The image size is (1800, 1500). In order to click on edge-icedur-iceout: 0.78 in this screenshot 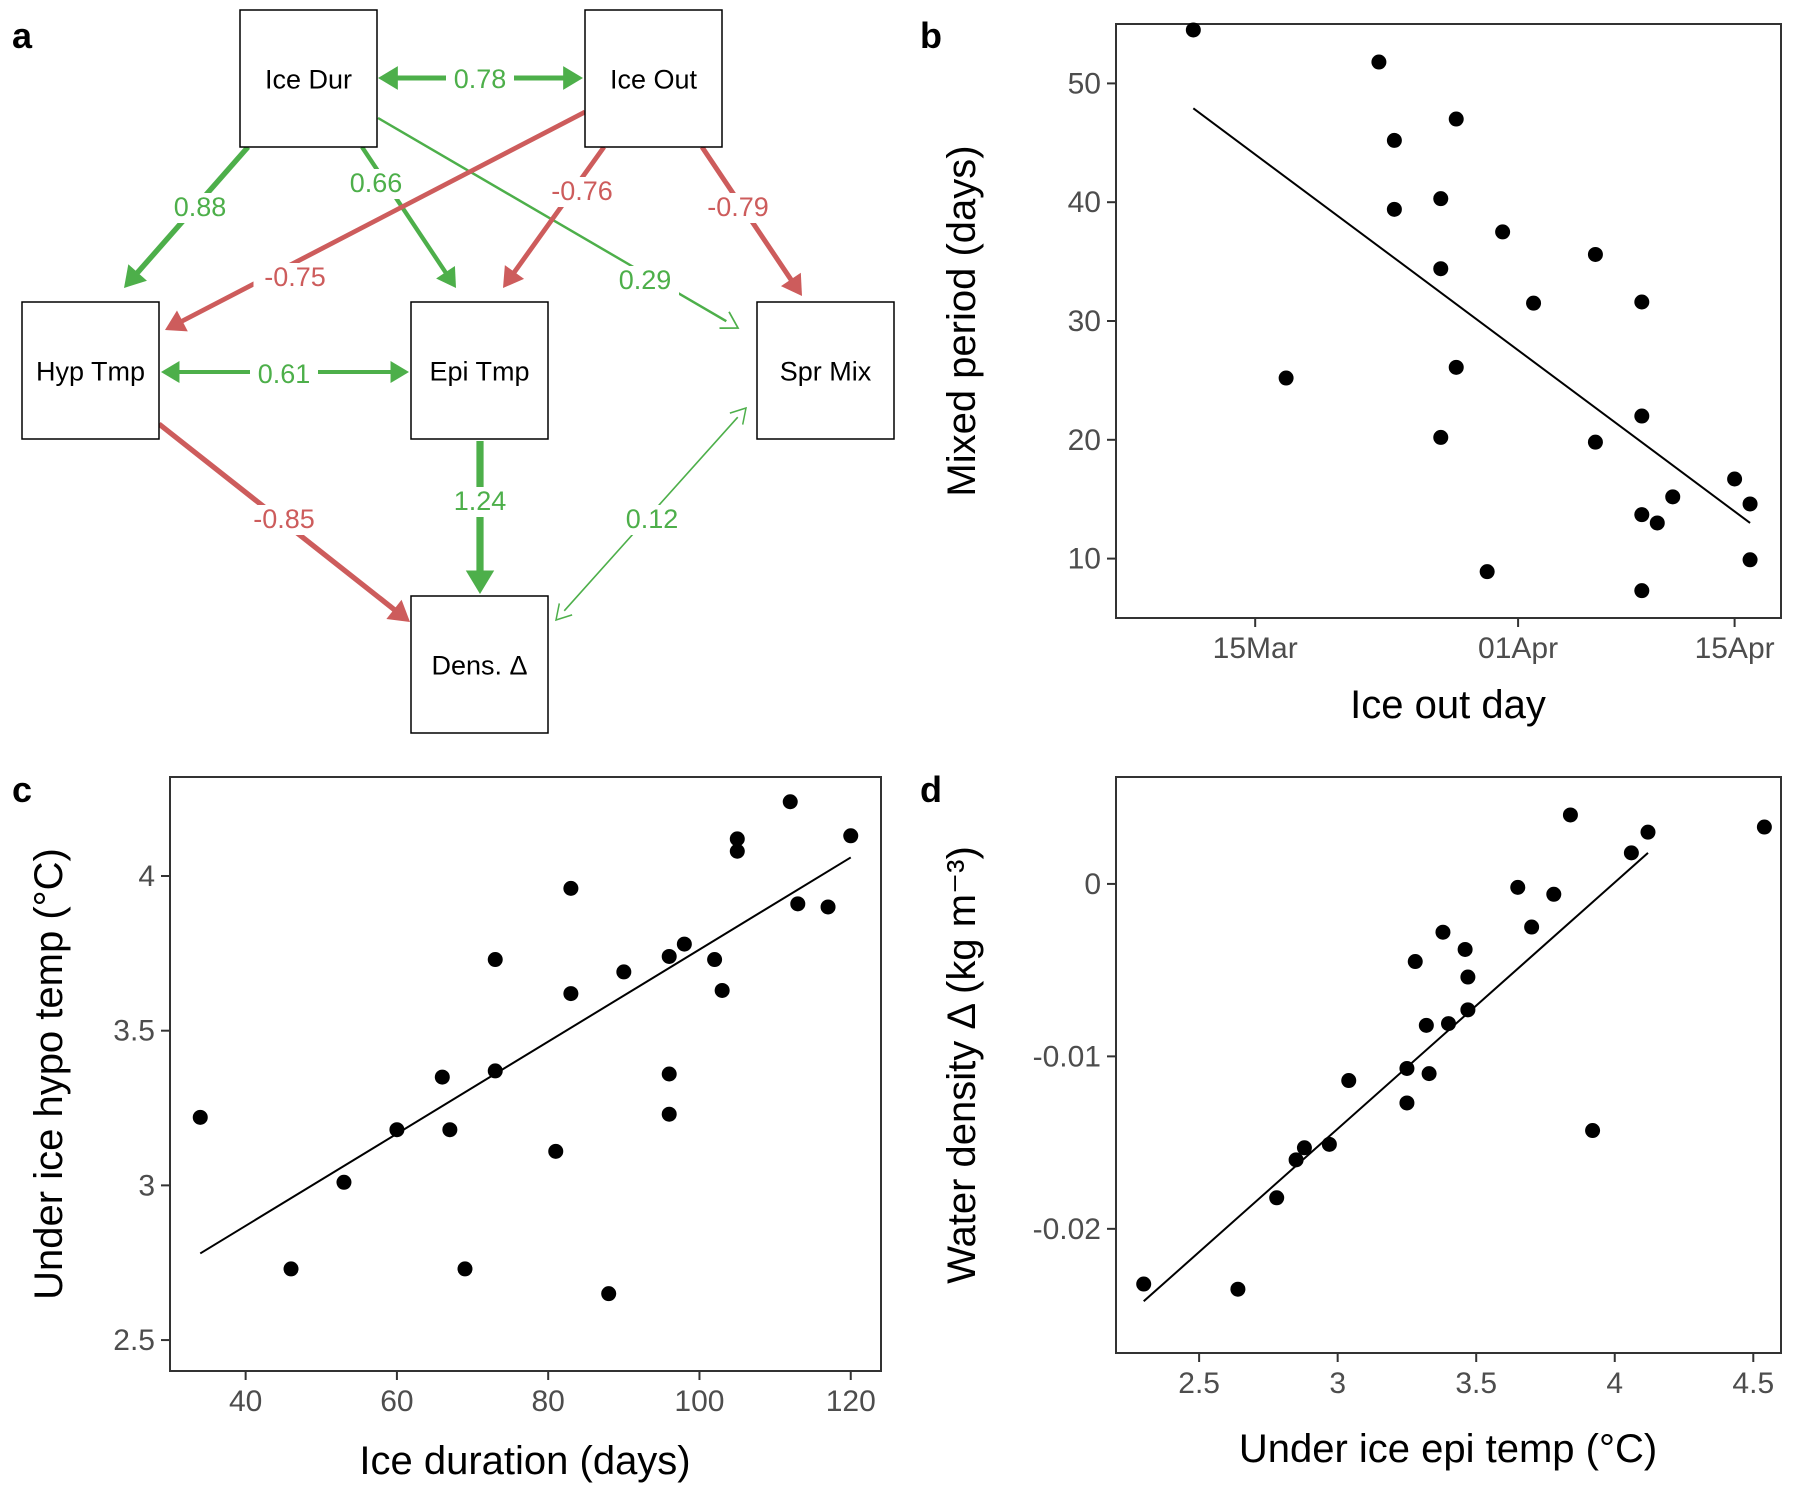, I will do `click(480, 79)`.